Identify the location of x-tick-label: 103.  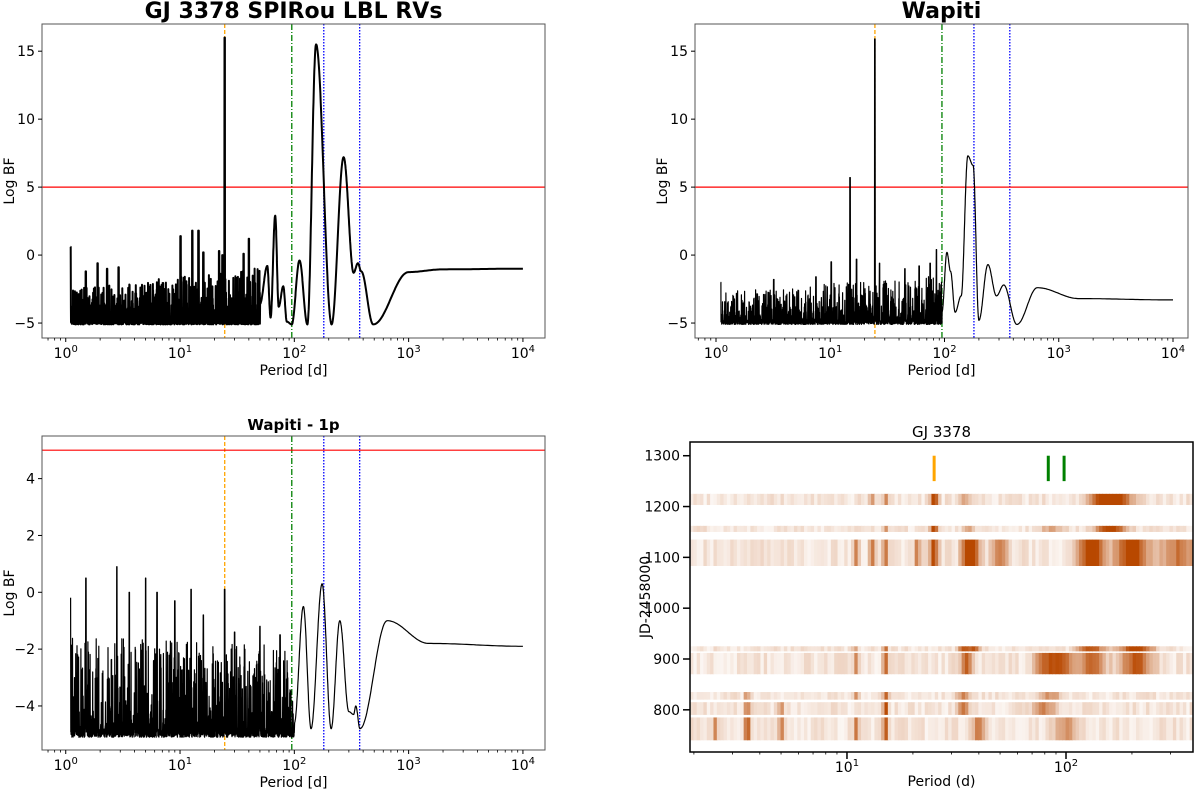
(409, 353).